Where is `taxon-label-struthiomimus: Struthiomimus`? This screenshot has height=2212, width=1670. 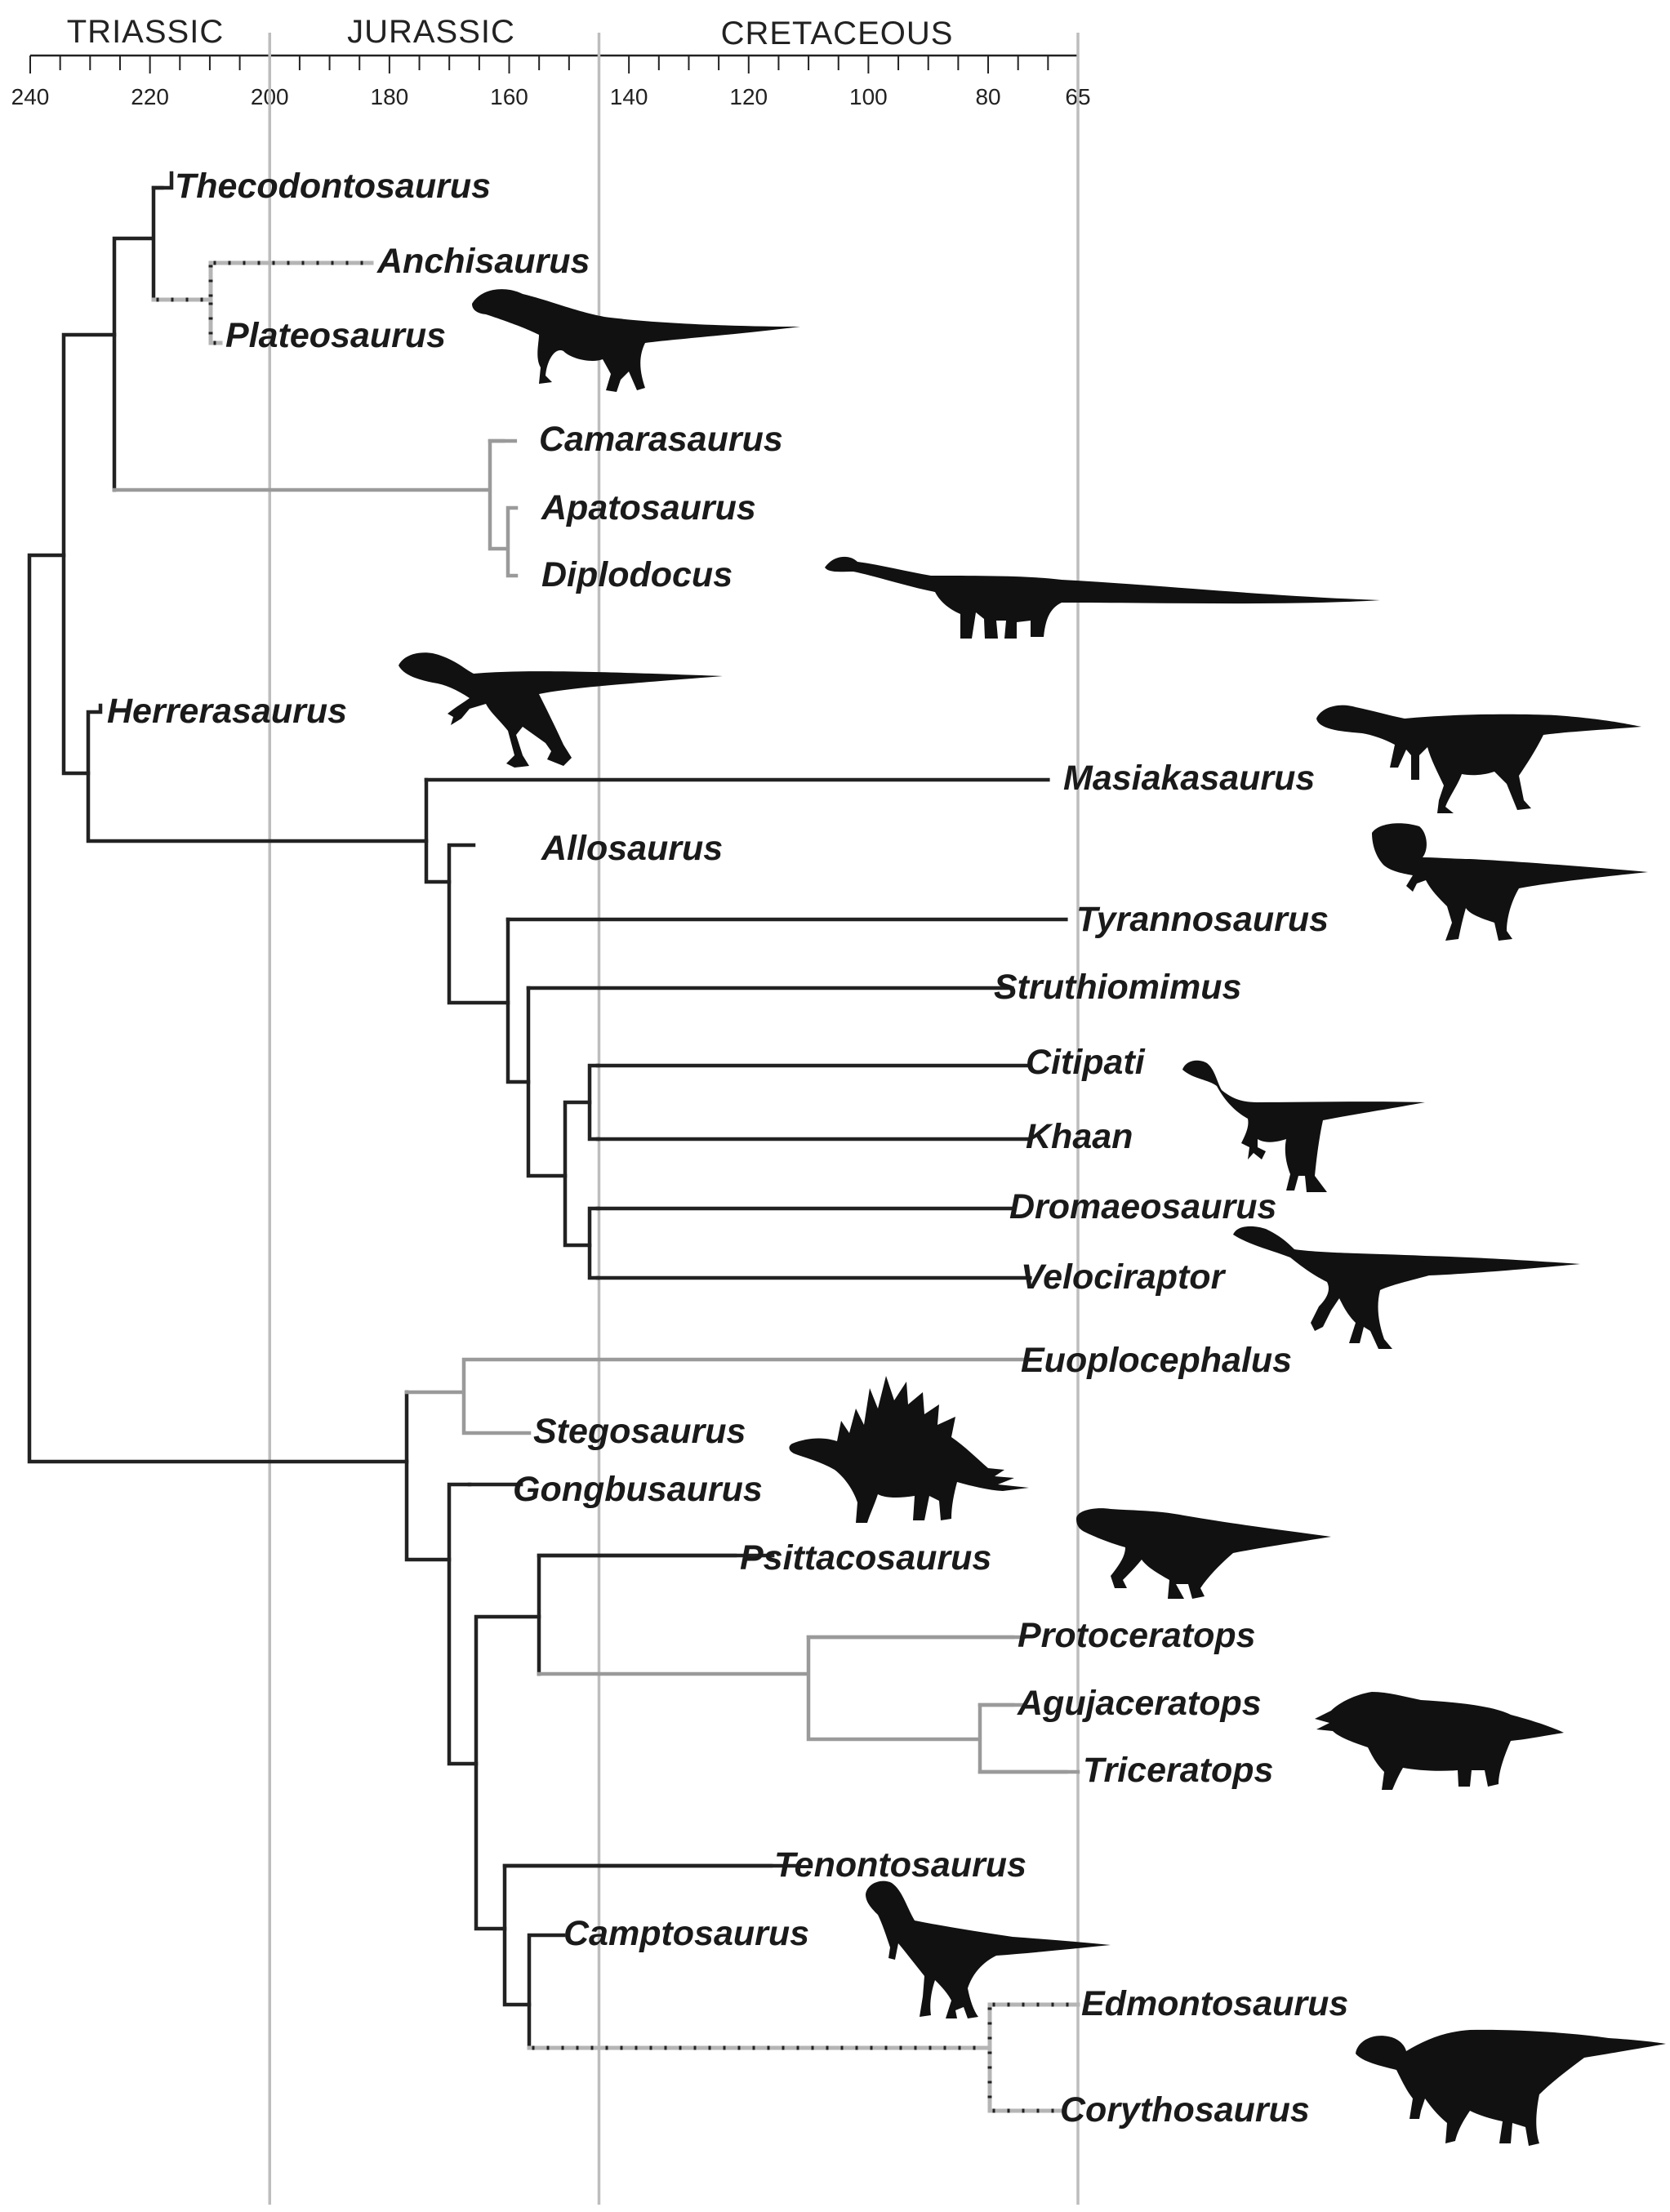 taxon-label-struthiomimus: Struthiomimus is located at coordinates (1117, 987).